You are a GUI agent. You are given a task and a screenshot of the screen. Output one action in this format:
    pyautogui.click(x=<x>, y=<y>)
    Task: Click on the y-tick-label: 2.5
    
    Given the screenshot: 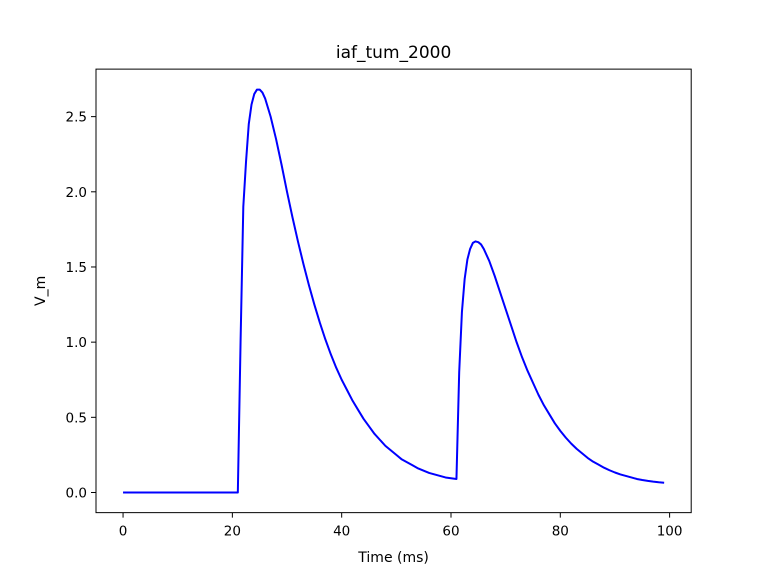 What is the action you would take?
    pyautogui.click(x=76, y=118)
    